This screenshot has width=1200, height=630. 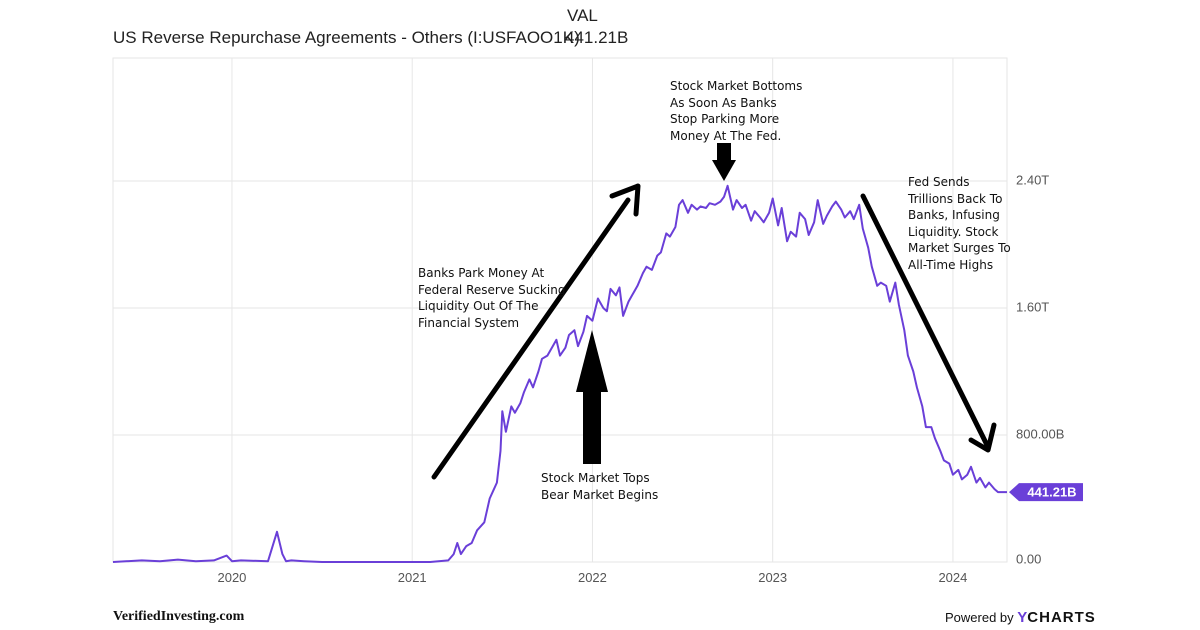 I want to click on x-tick-label: 2020, so click(x=231, y=577).